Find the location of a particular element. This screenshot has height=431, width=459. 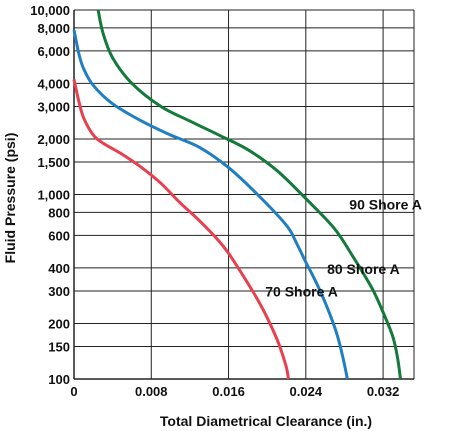

x-tick-labels: 0 0.008 0.016 0.024 0.032 is located at coordinates (234, 391).